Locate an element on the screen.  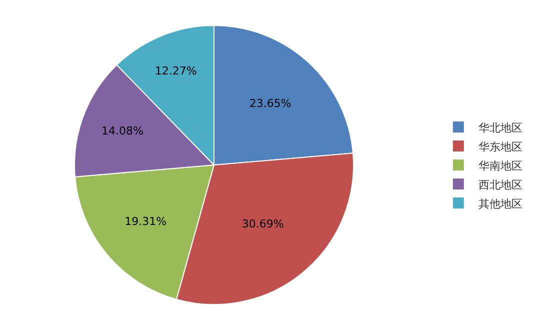
legend-label: 其他地区 is located at coordinates (500, 203).